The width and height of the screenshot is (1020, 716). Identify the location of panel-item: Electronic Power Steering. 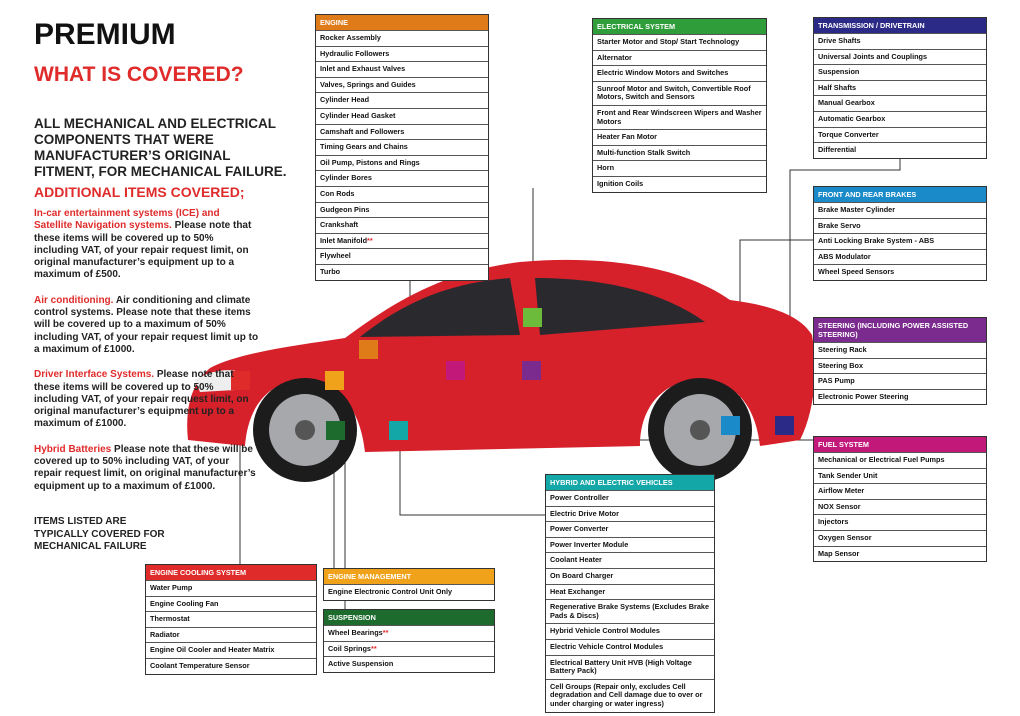
(900, 396).